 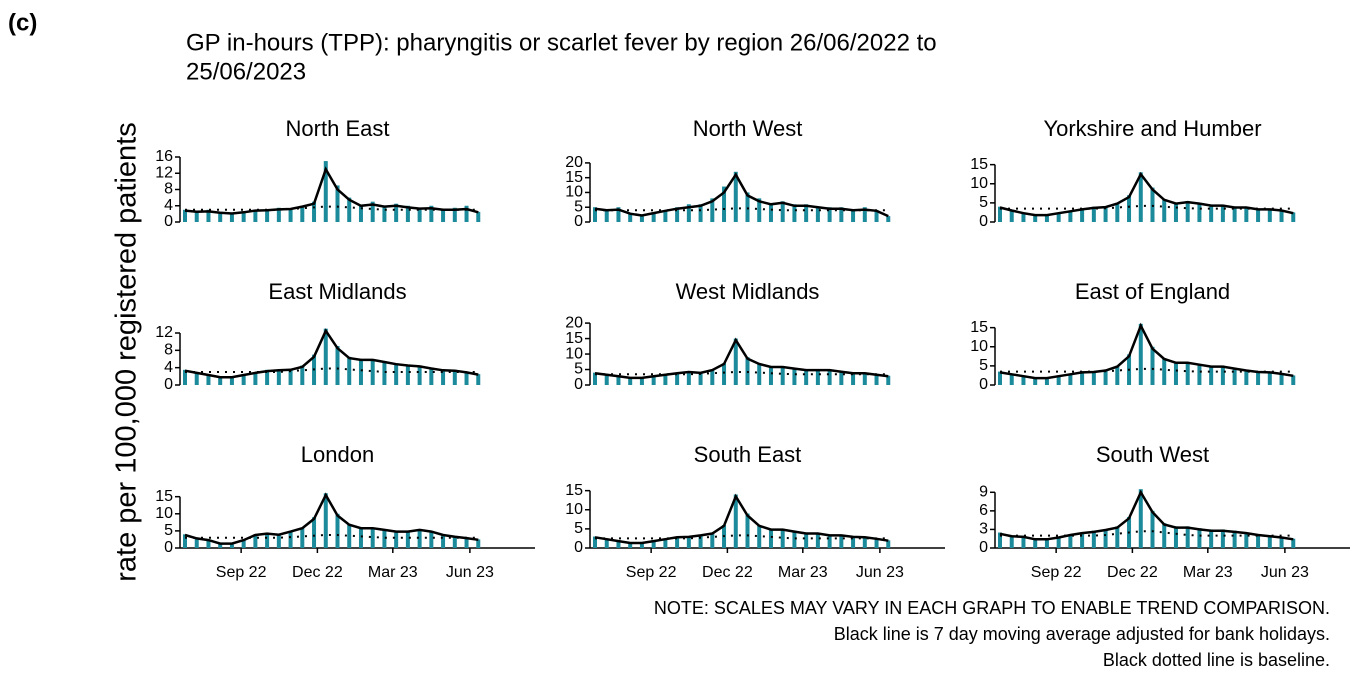 I want to click on panel-title: North West, so click(x=748, y=128).